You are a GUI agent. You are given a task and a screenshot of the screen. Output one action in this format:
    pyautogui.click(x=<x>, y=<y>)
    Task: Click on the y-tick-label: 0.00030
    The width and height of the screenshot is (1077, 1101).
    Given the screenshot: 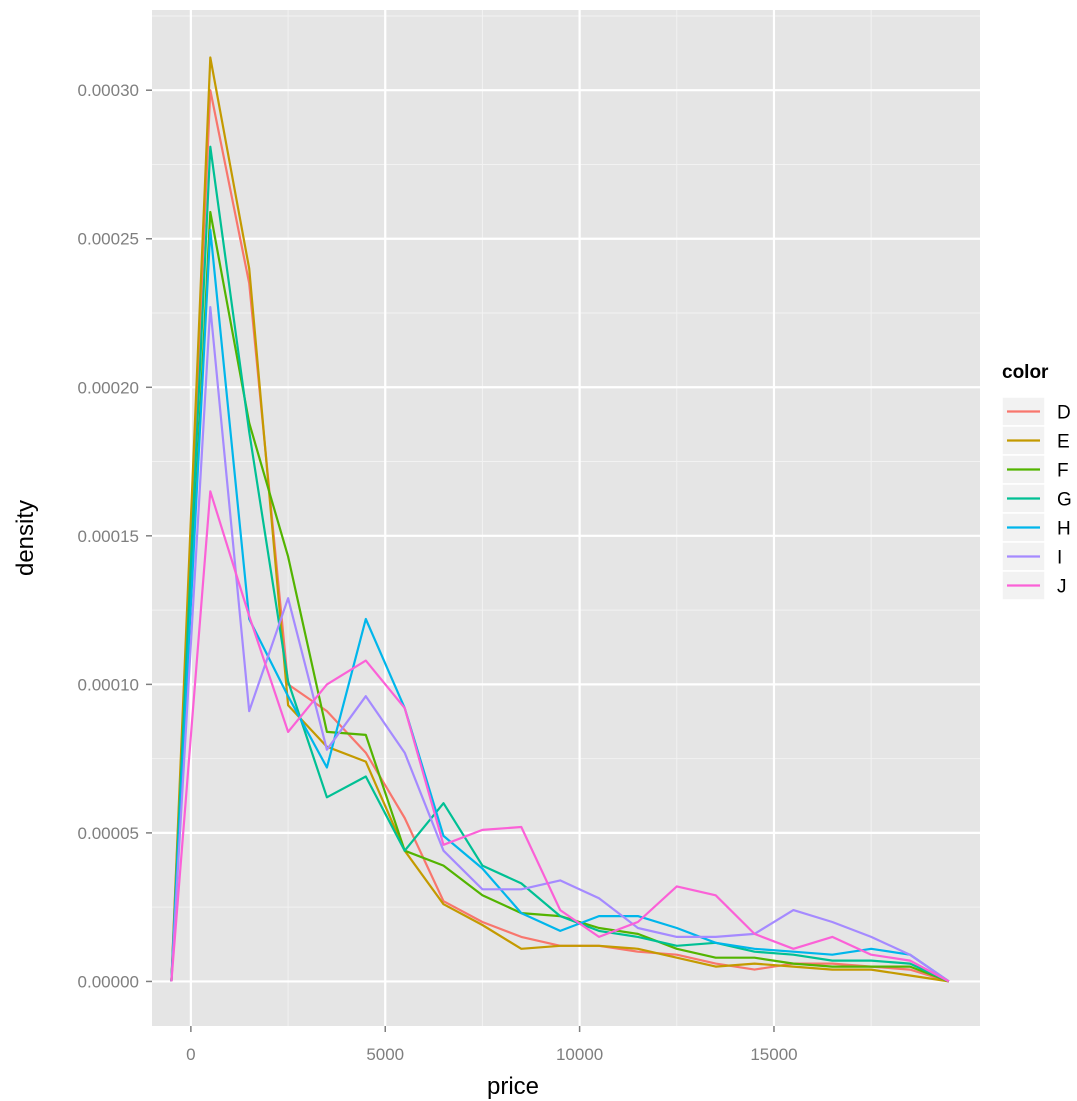 What is the action you would take?
    pyautogui.click(x=108, y=90)
    